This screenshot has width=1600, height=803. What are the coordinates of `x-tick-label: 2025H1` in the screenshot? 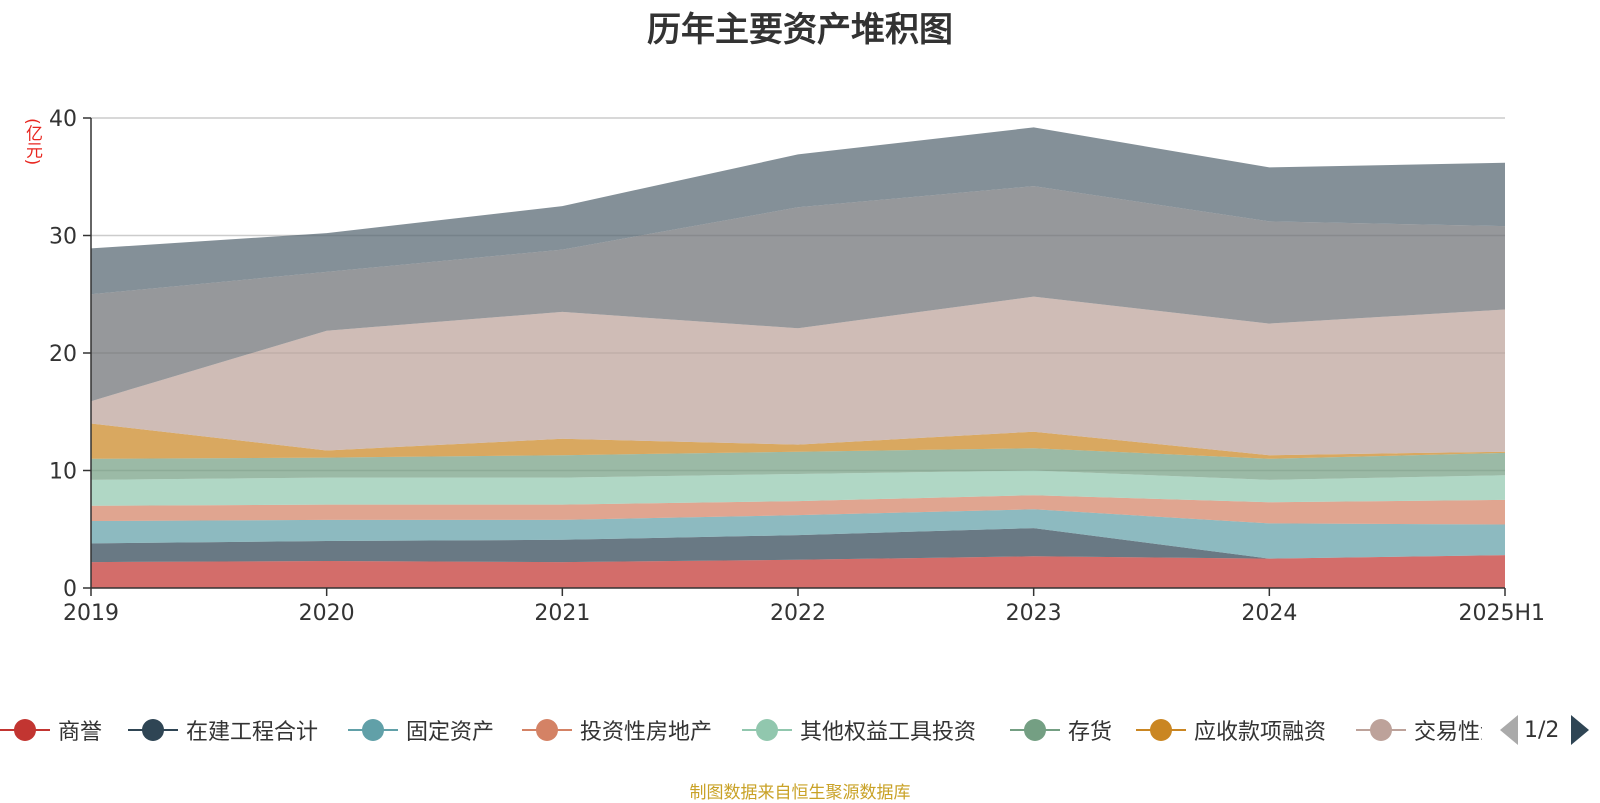 It's located at (1501, 613).